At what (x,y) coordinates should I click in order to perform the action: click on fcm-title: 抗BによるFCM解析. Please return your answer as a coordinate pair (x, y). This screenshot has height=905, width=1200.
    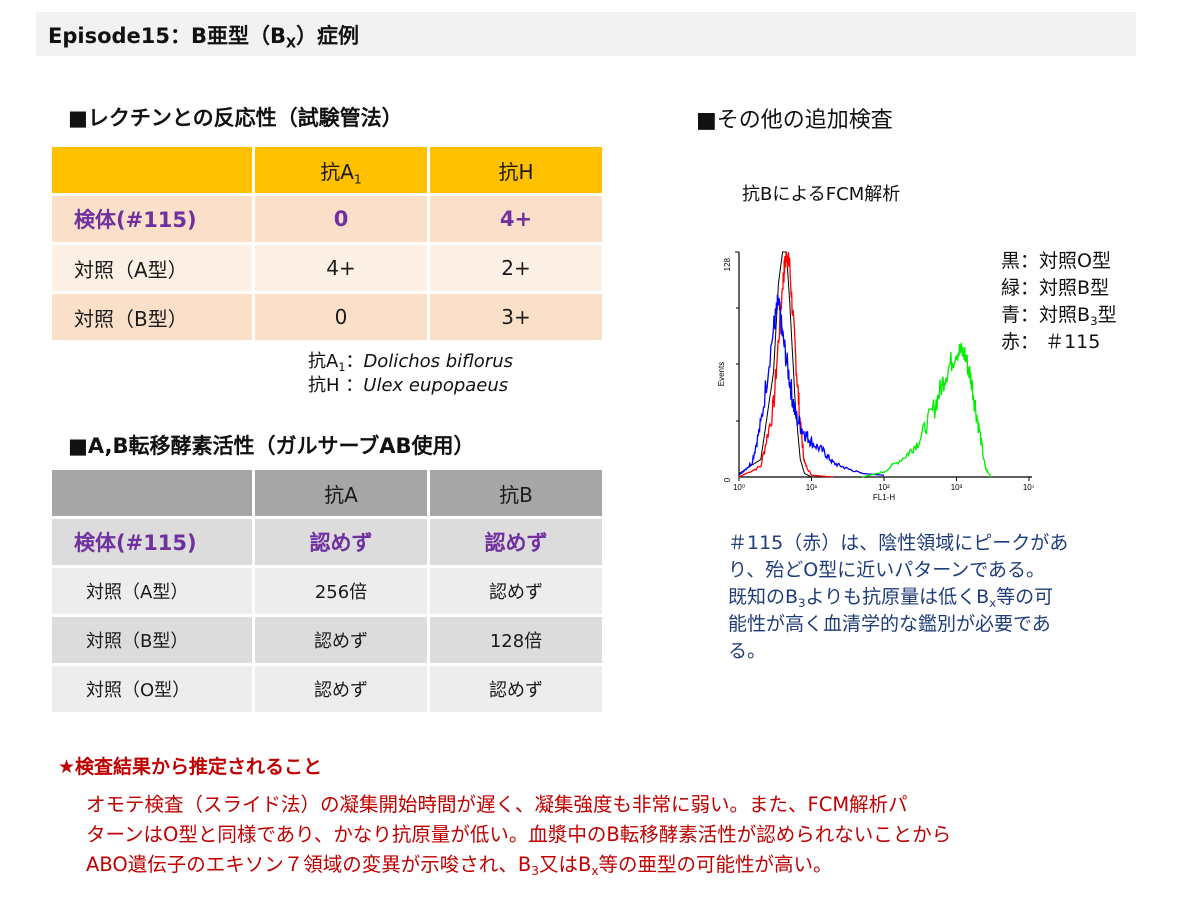
    Looking at the image, I should click on (821, 194).